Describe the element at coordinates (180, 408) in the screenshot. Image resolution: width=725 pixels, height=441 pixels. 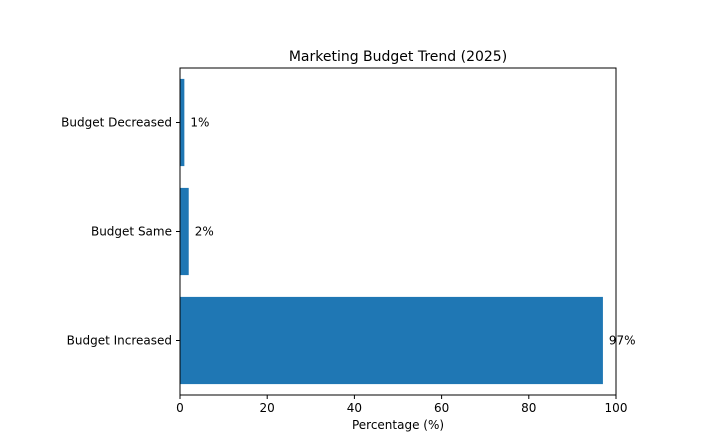
I see `x-tick-label: 0` at that location.